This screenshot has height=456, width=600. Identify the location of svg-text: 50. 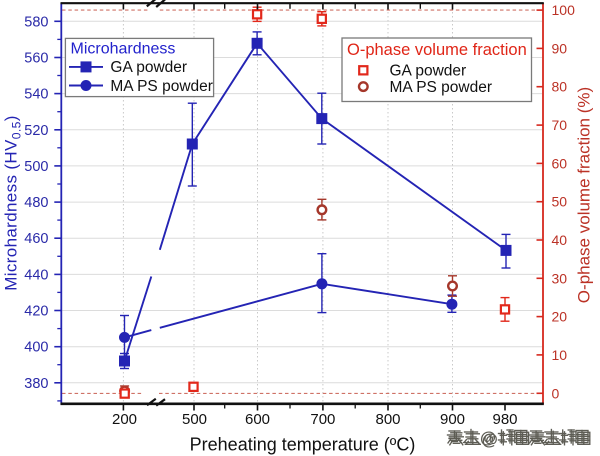
(560, 202).